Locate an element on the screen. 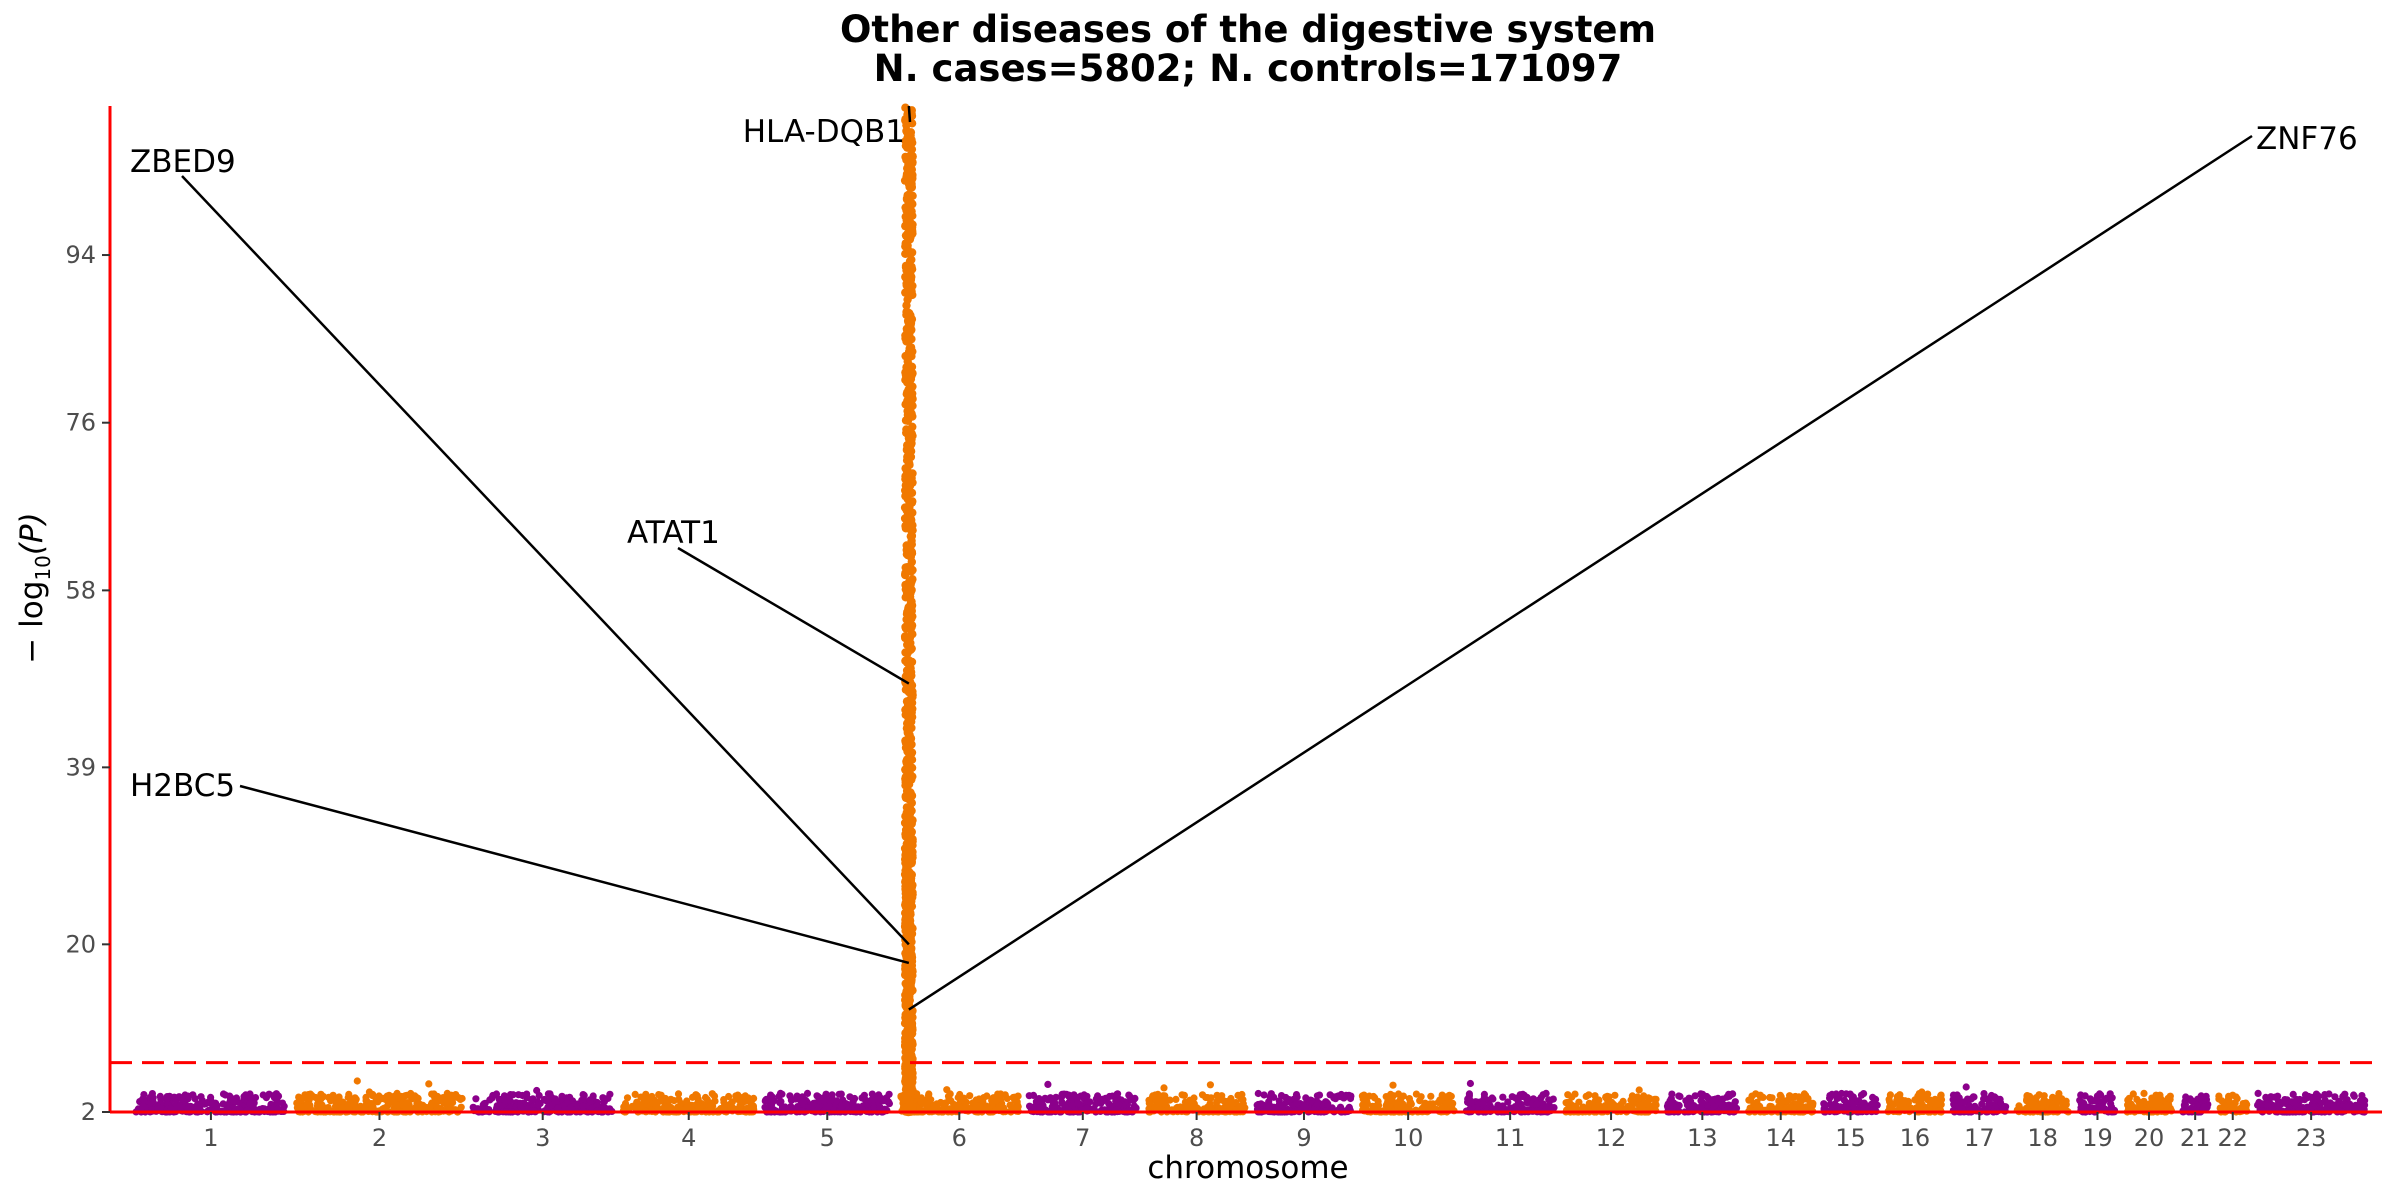 The height and width of the screenshot is (1200, 2400). gene-label: ZBED9 is located at coordinates (183, 162).